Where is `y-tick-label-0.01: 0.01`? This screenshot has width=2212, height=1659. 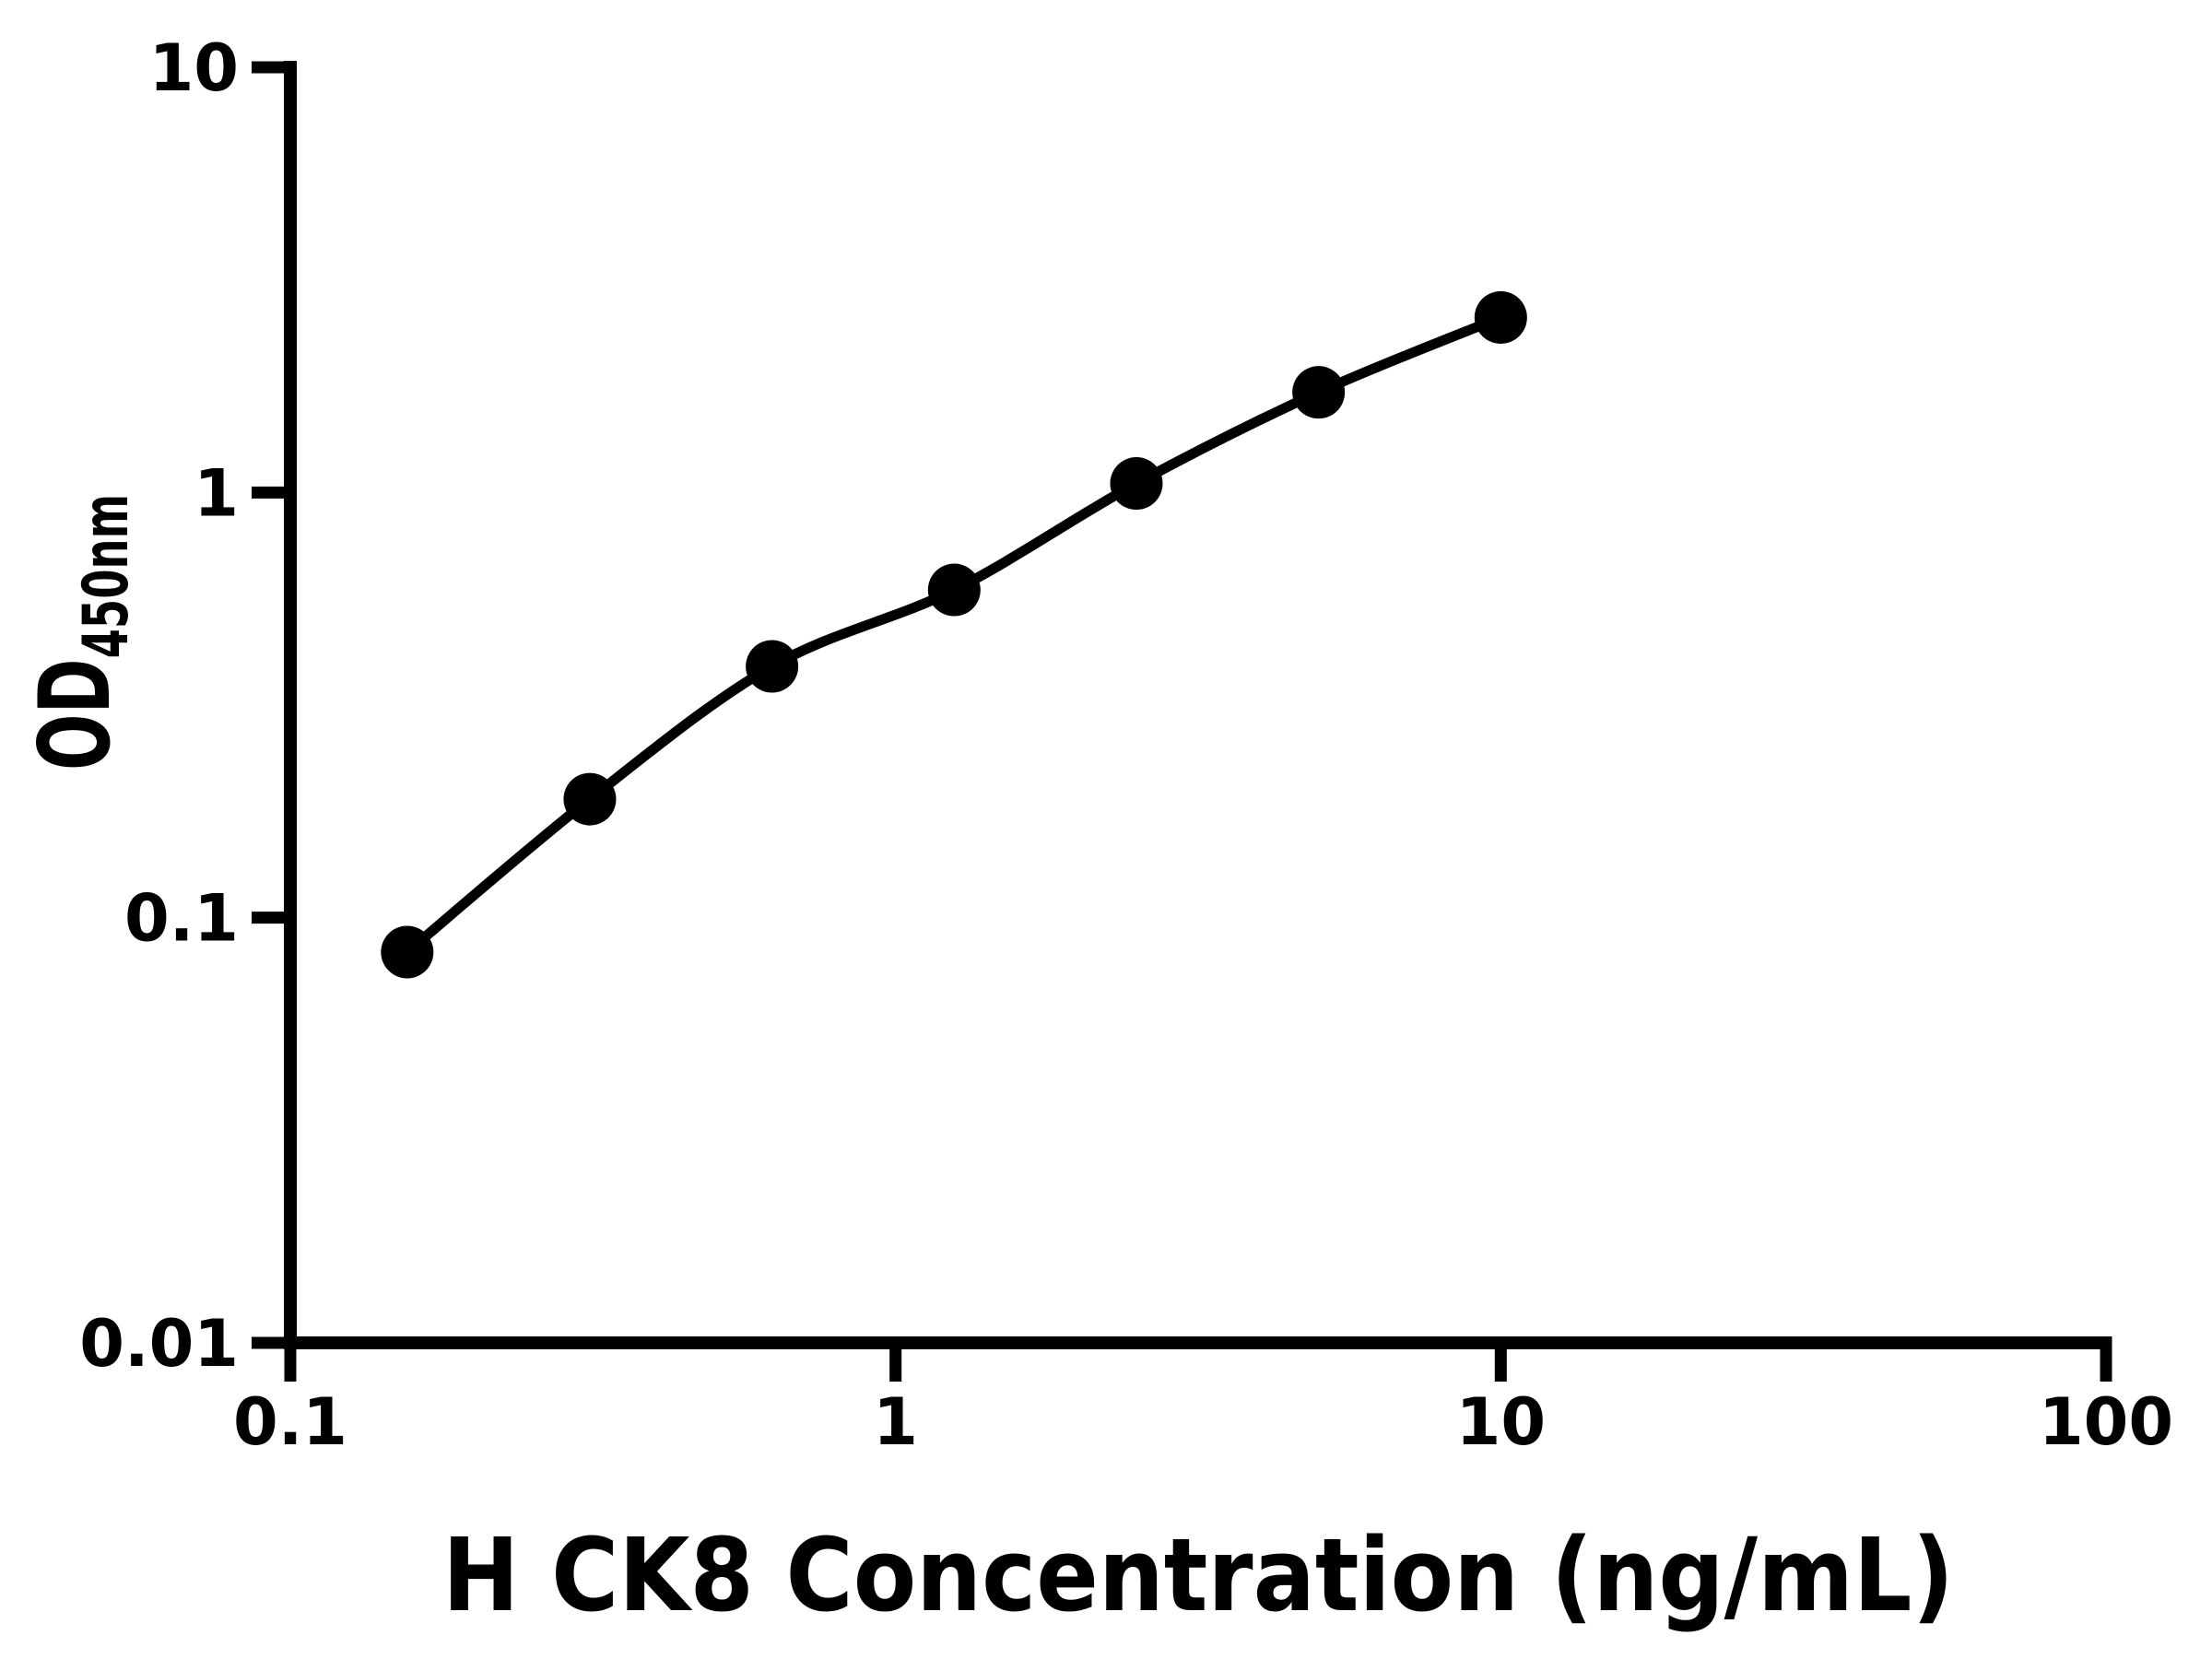
y-tick-label-0.01: 0.01 is located at coordinates (159, 1344).